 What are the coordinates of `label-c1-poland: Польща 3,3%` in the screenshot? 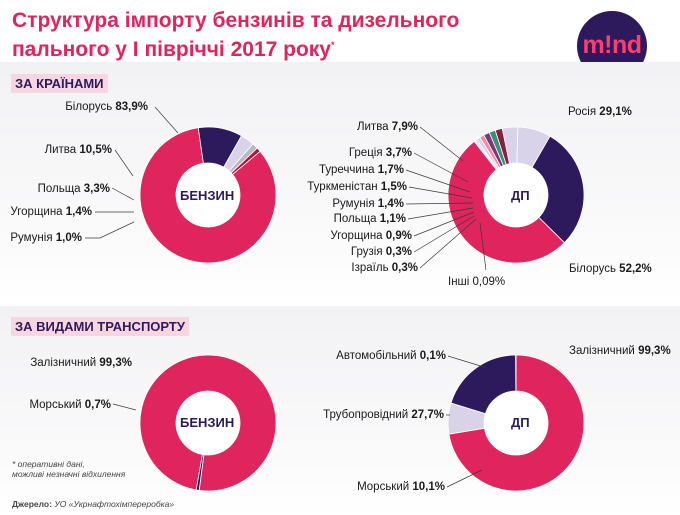 It's located at (73, 189).